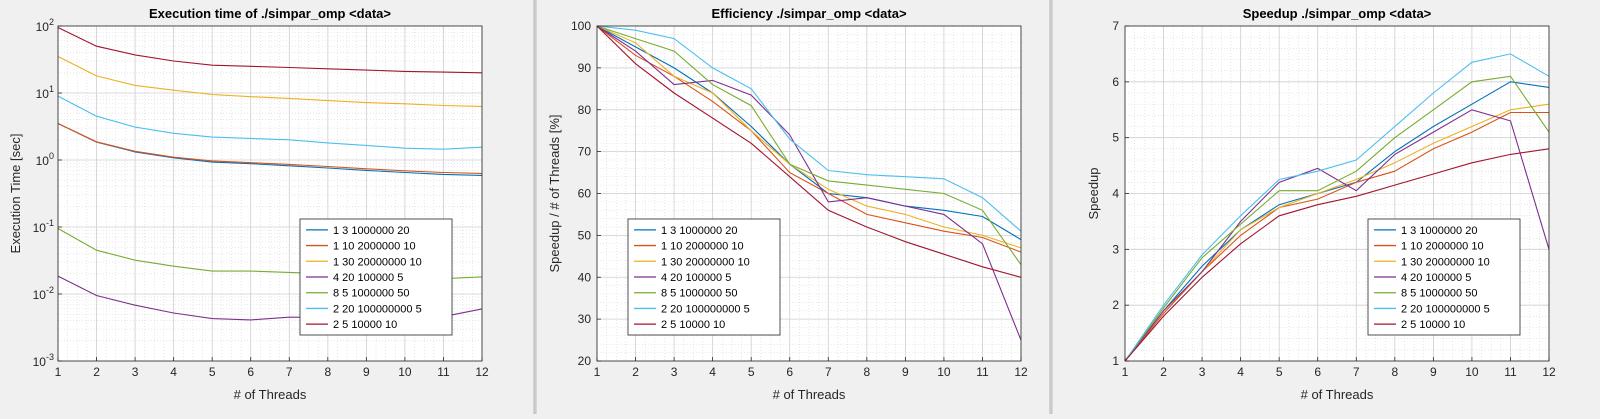 This screenshot has height=419, width=1600. I want to click on y-axis-label: Speedup / # of Threads [%], so click(554, 193).